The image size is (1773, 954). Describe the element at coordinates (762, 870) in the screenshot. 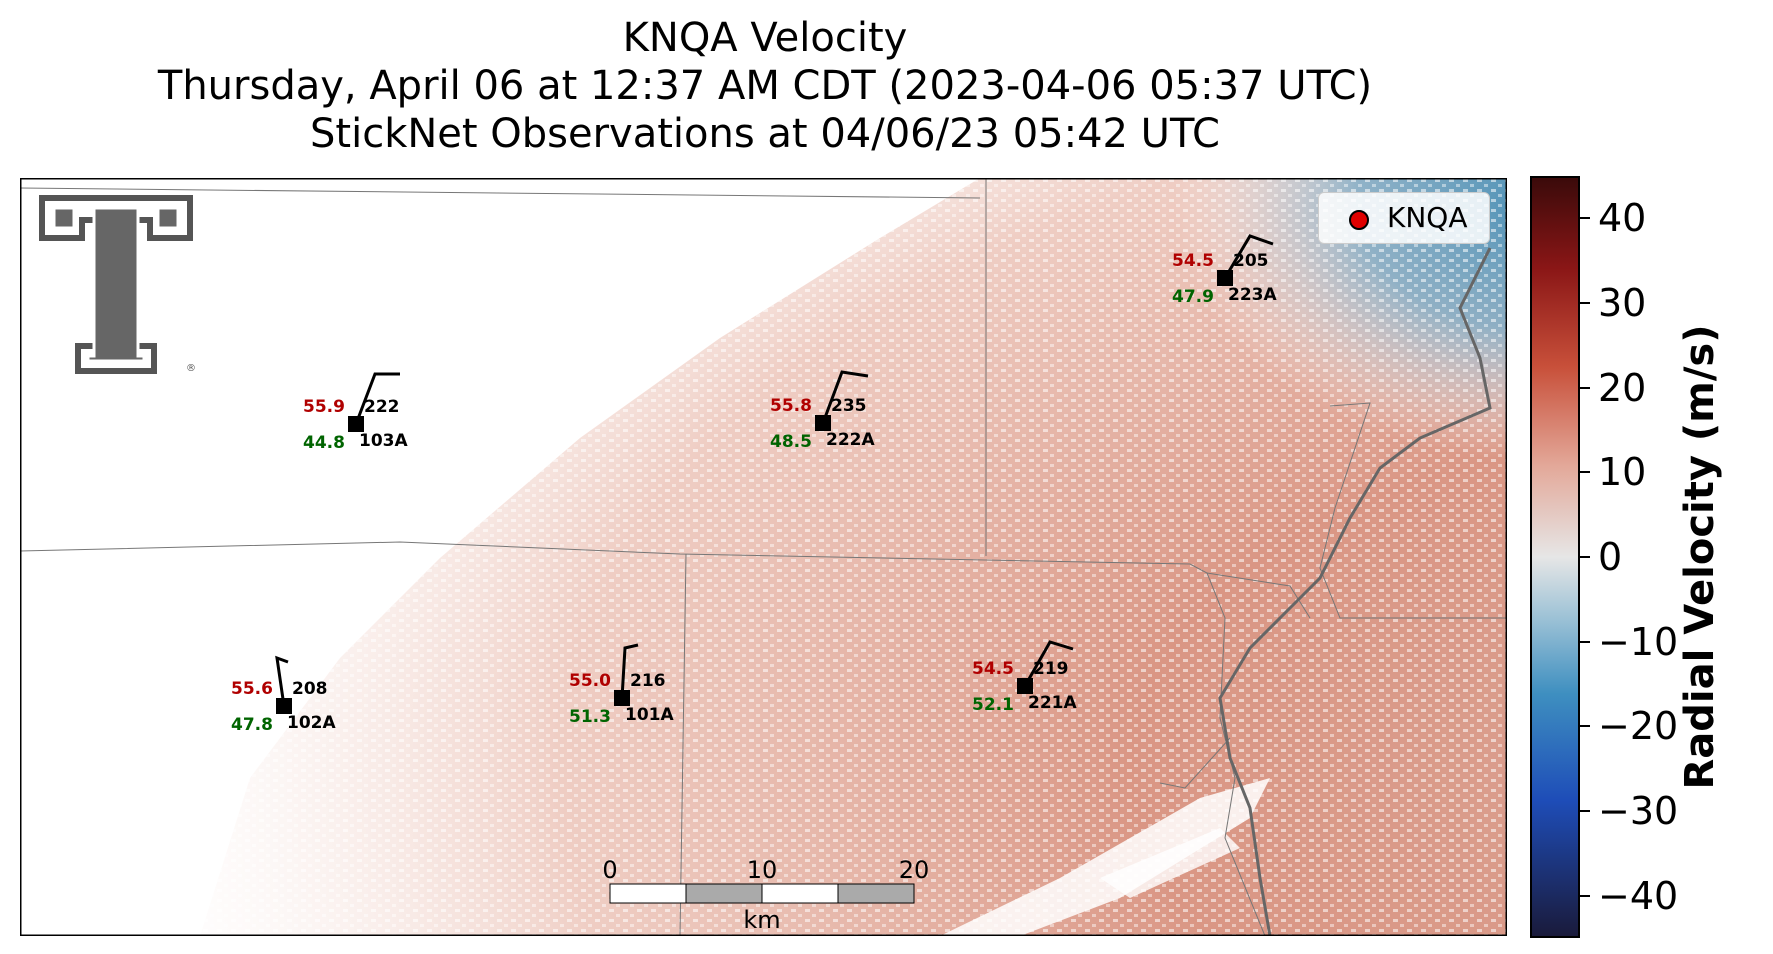

I see `scale-tick-10: 10` at that location.